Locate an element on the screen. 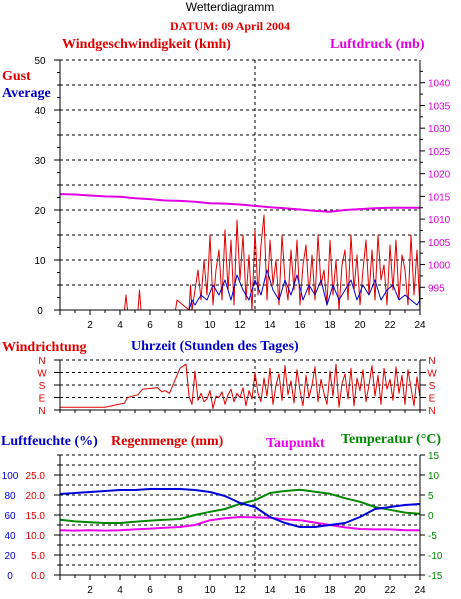  rain-y-tick-label: 0.0 is located at coordinates (38, 576).